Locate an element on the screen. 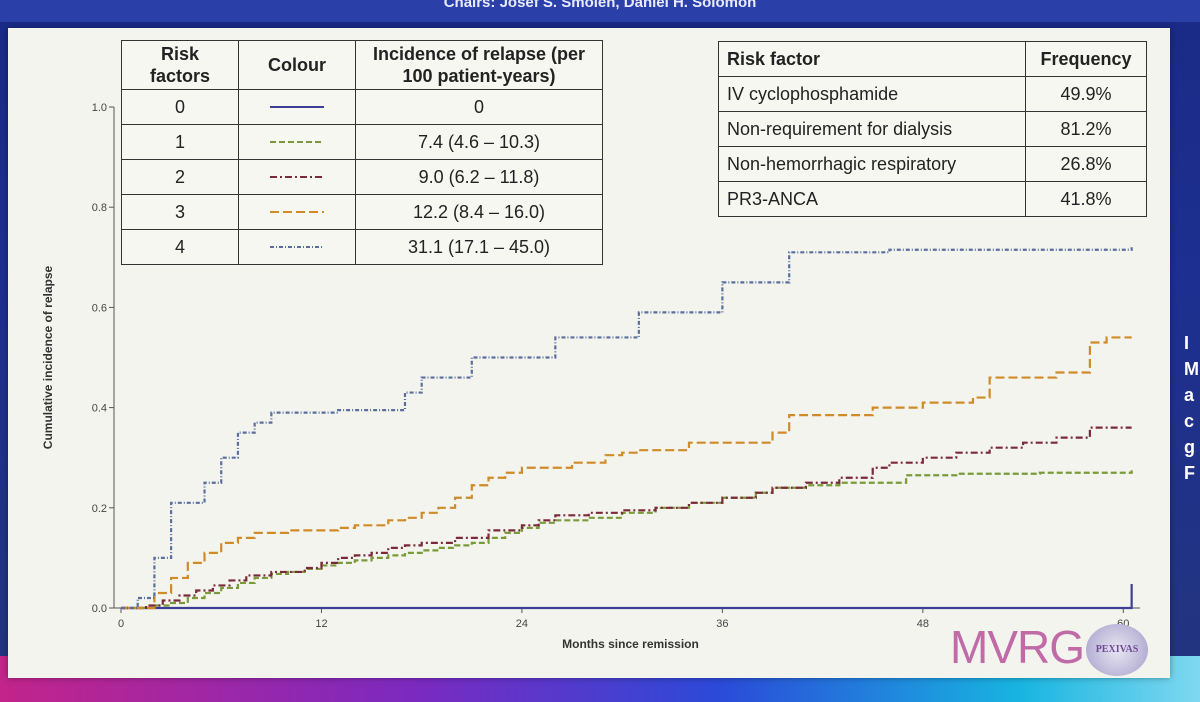  legend-risk: 1 is located at coordinates (180, 142).